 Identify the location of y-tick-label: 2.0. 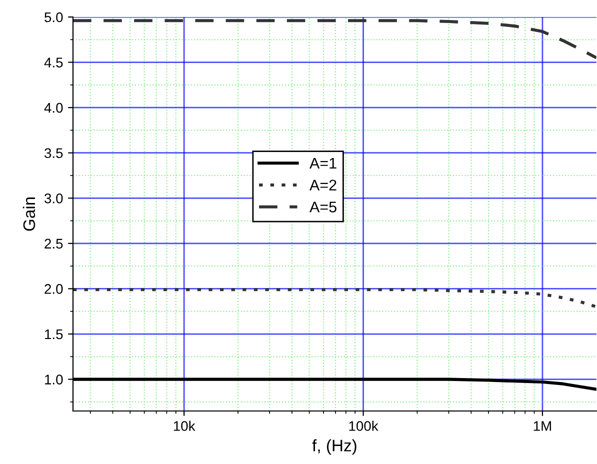
(53, 289).